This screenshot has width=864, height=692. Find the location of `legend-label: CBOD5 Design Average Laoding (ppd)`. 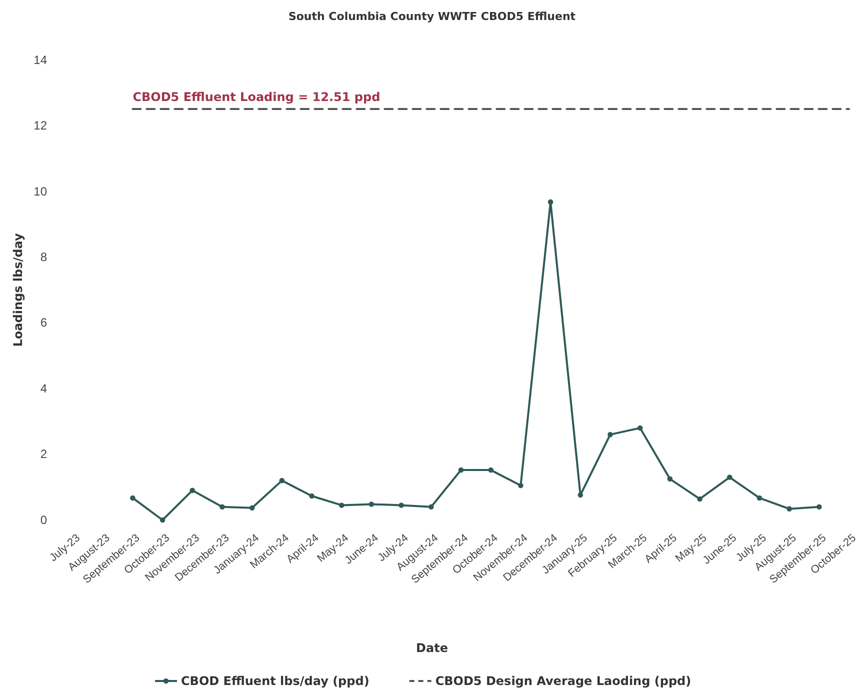

legend-label: CBOD5 Design Average Laoding (ppd) is located at coordinates (563, 681).